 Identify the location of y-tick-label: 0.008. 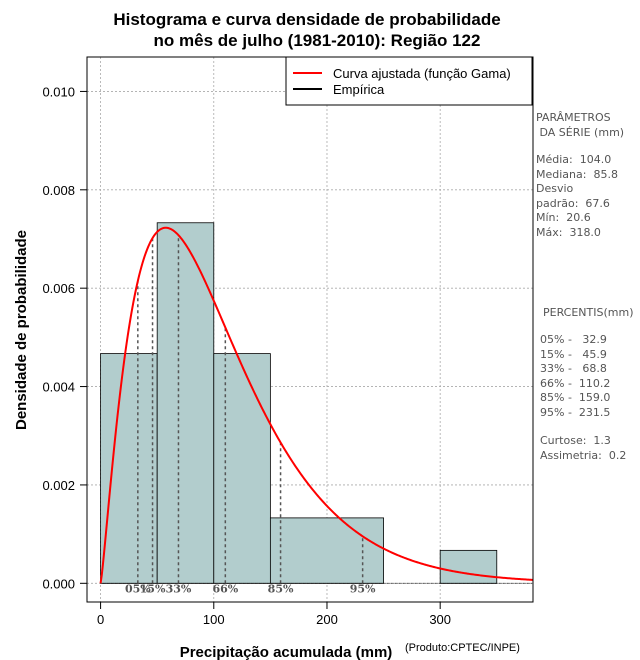
(58, 190).